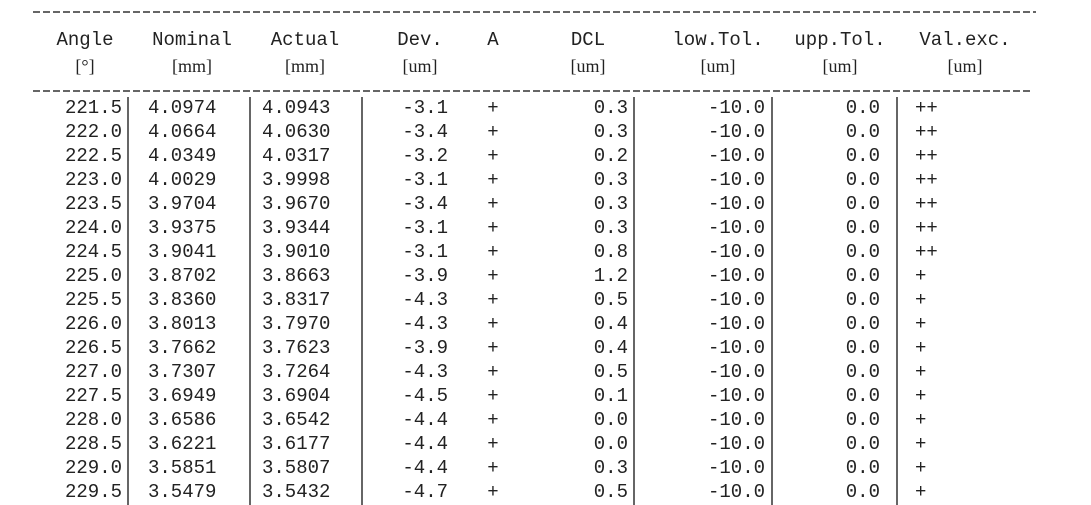  I want to click on cell: 227.5, so click(93, 396).